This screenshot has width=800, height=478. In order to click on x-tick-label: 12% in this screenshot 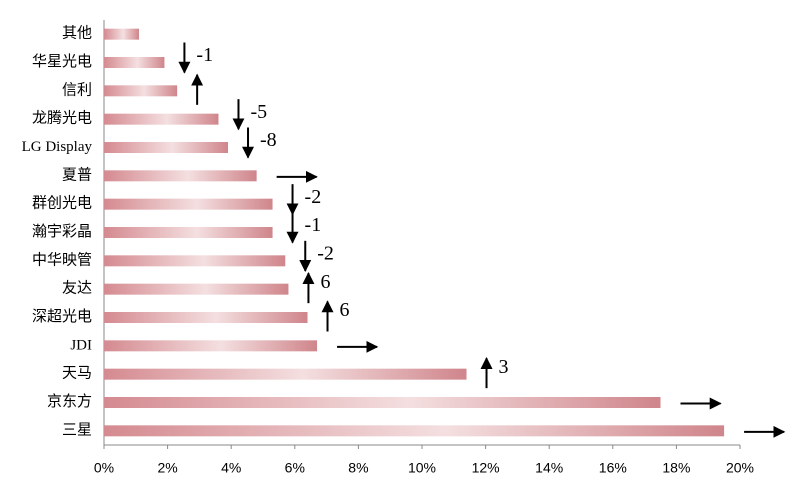, I will do `click(486, 468)`.